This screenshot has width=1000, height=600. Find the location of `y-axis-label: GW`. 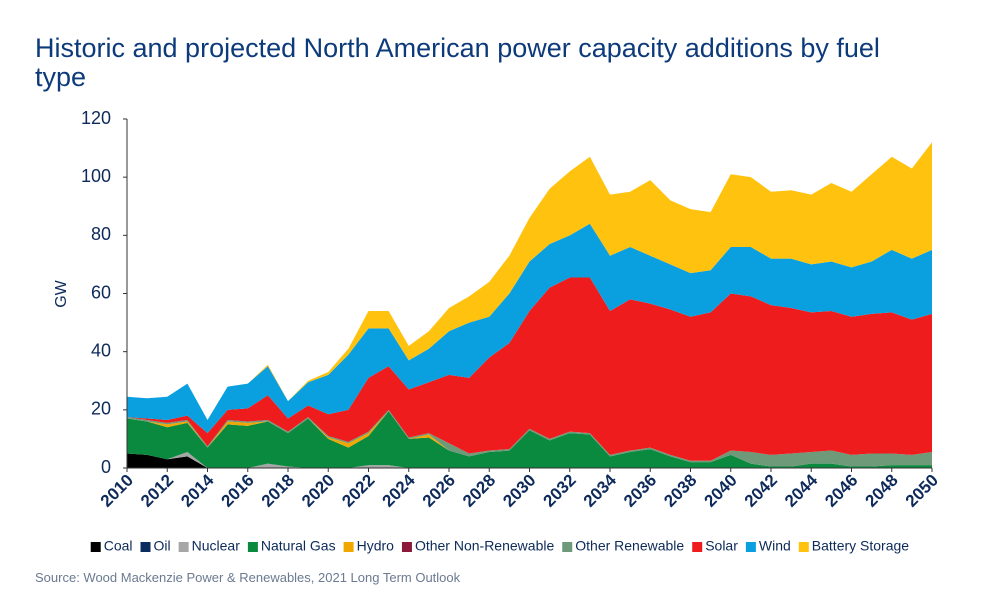

y-axis-label: GW is located at coordinates (61, 293).